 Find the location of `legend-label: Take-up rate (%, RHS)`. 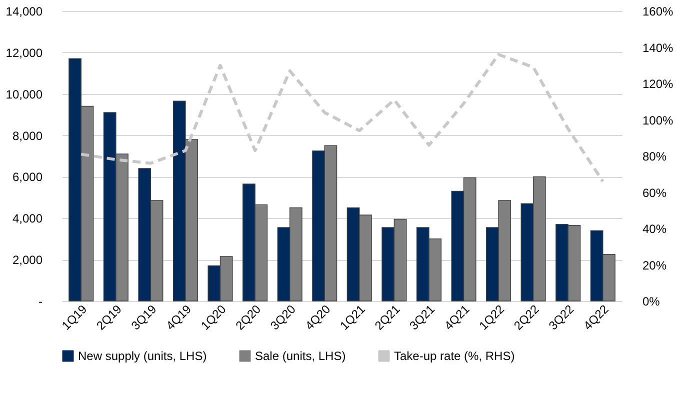

legend-label: Take-up rate (%, RHS) is located at coordinates (454, 356).